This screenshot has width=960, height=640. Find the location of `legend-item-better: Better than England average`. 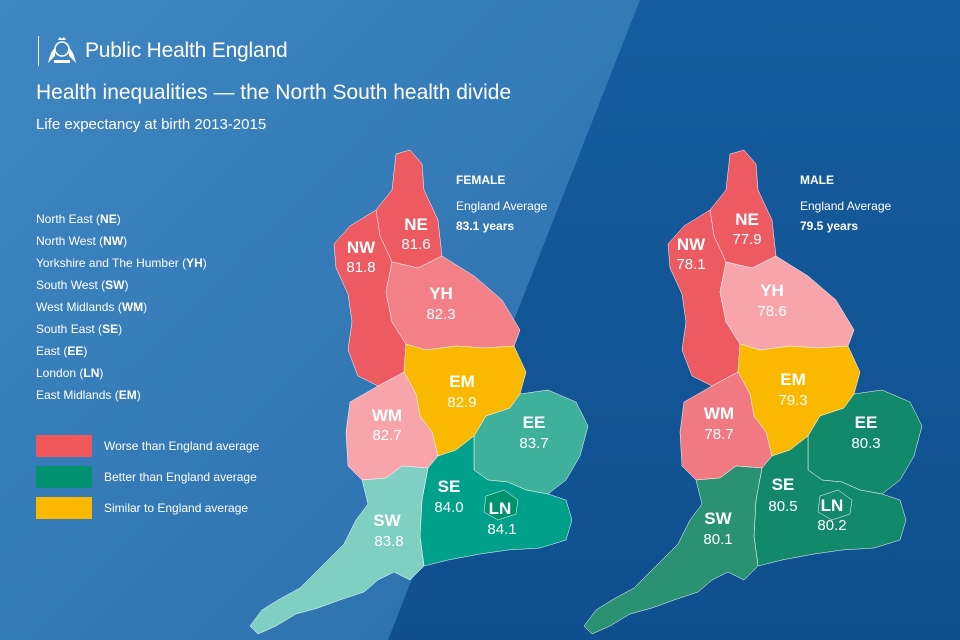

legend-item-better: Better than England average is located at coordinates (147, 476).